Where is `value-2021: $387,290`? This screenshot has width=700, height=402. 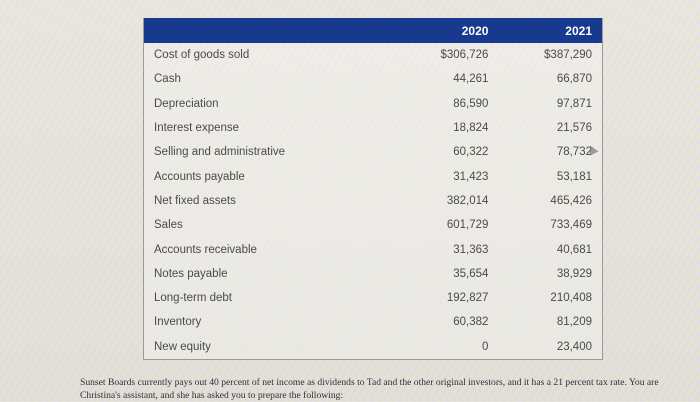 value-2021: $387,290 is located at coordinates (568, 55).